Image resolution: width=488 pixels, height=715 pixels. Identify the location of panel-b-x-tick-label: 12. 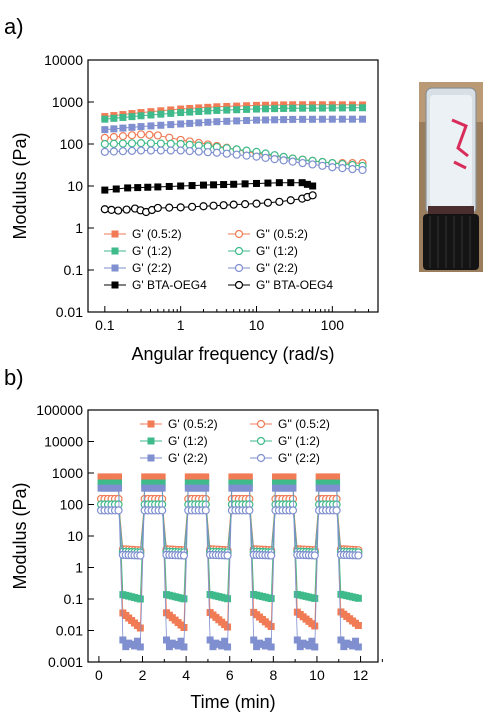
(361, 675).